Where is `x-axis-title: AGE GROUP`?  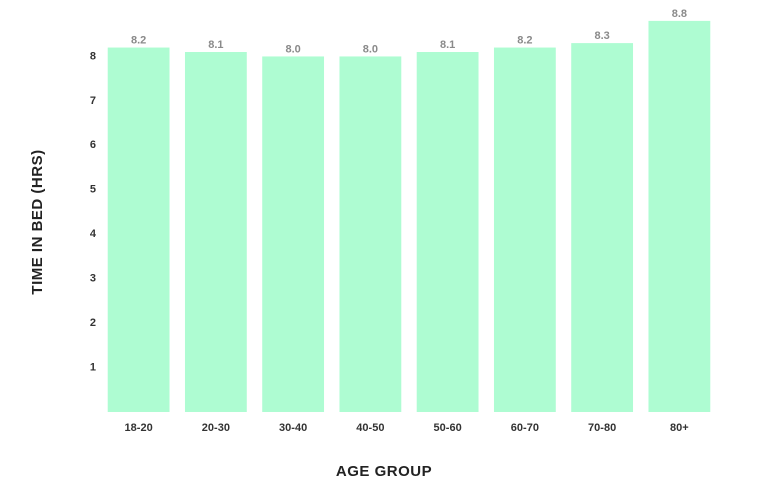 x-axis-title: AGE GROUP is located at coordinates (384, 471).